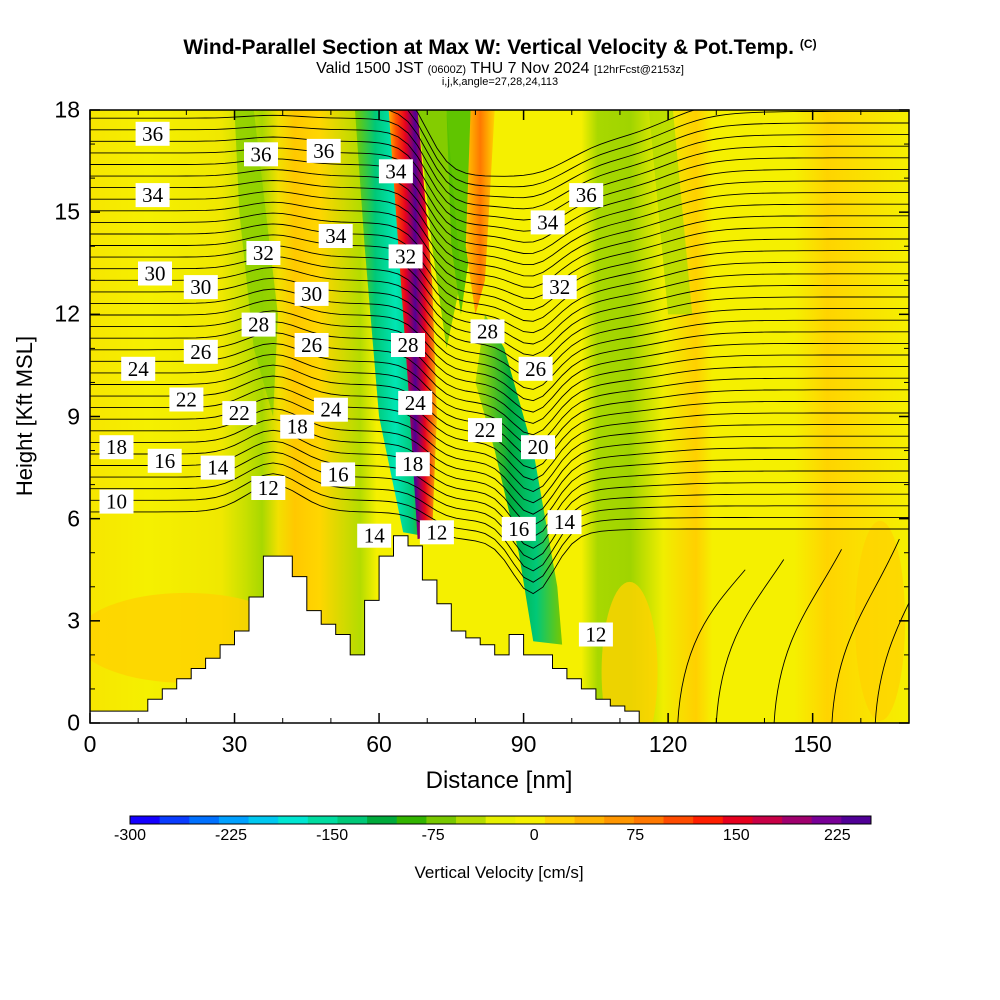 The height and width of the screenshot is (1000, 1000). I want to click on contour-label-text: 14, so click(218, 468).